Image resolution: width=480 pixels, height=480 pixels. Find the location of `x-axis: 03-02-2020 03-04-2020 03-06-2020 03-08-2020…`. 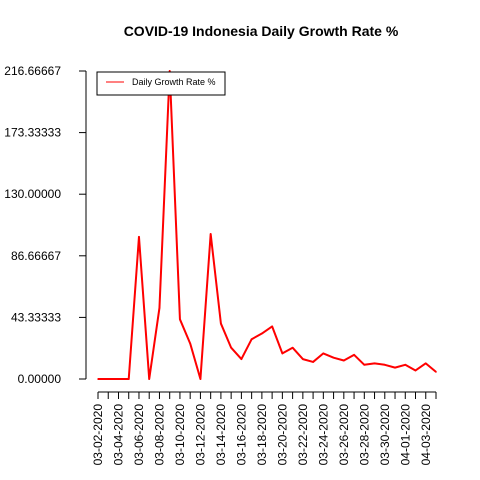

x-axis: 03-02-2020 03-04-2020 03-06-2020 03-08-2020… is located at coordinates (264, 428).